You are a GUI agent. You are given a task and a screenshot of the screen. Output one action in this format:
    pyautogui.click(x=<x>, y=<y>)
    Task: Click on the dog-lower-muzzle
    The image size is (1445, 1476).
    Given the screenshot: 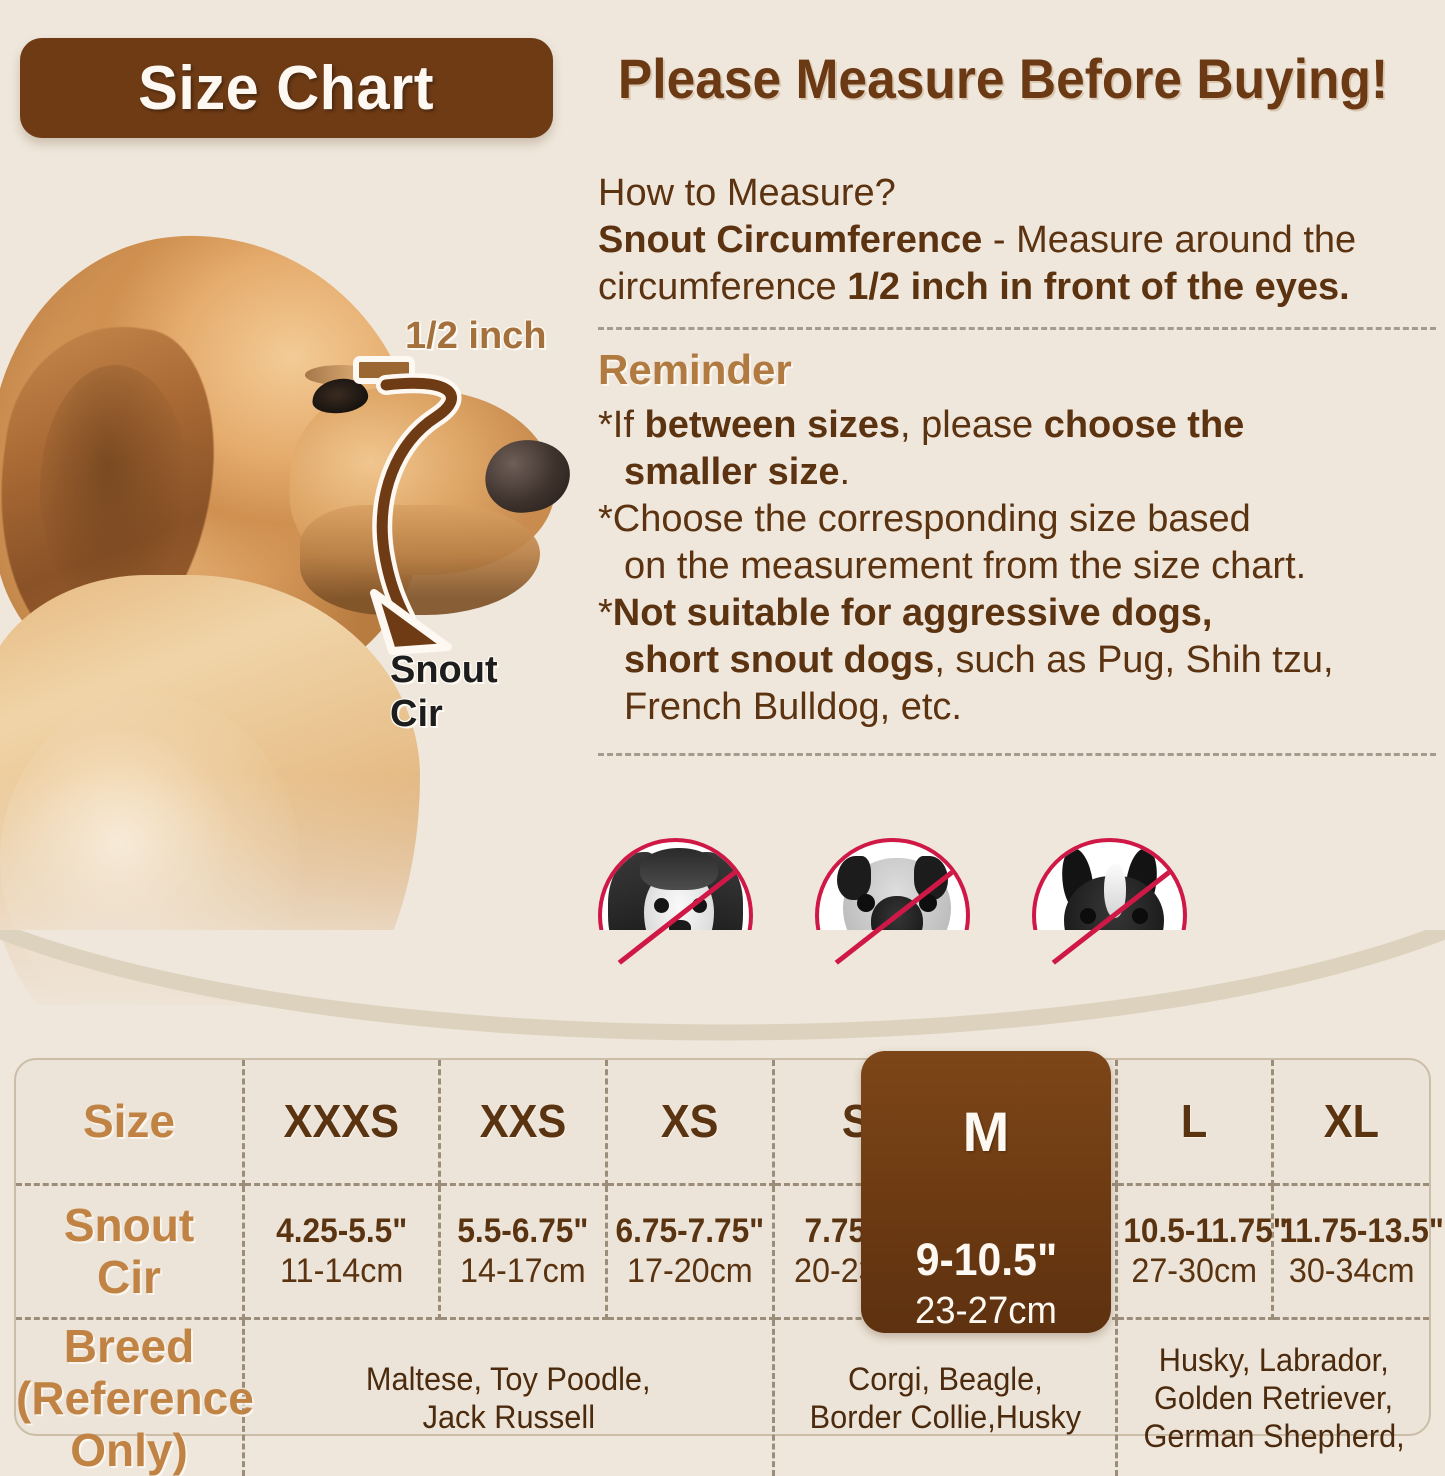 What is the action you would take?
    pyautogui.click(x=420, y=560)
    